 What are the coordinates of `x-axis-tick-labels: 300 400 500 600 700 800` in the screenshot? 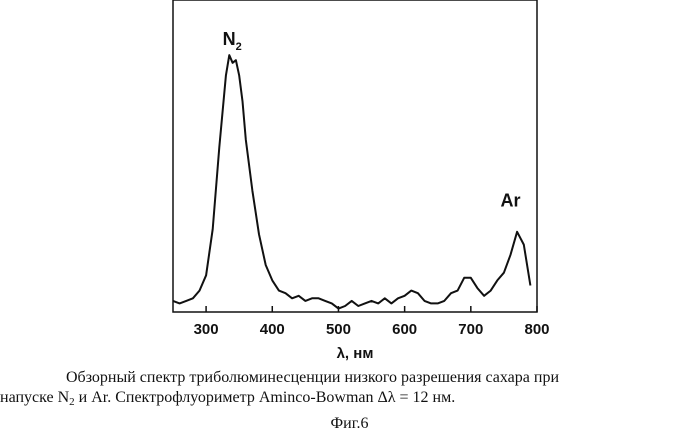 It's located at (372, 329).